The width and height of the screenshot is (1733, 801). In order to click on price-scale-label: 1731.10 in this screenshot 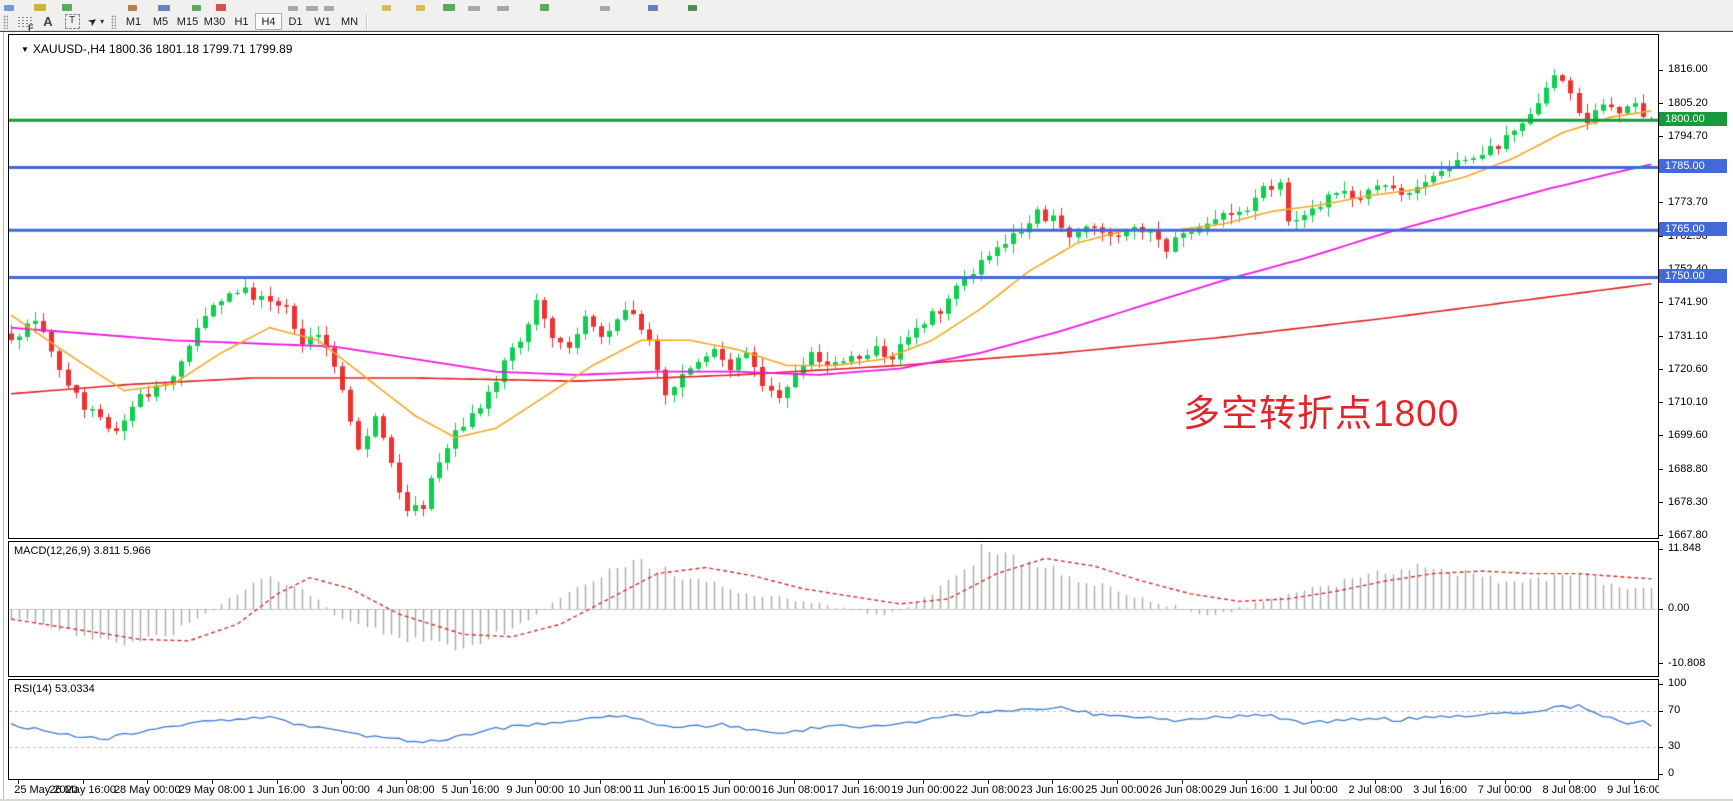, I will do `click(1688, 335)`.